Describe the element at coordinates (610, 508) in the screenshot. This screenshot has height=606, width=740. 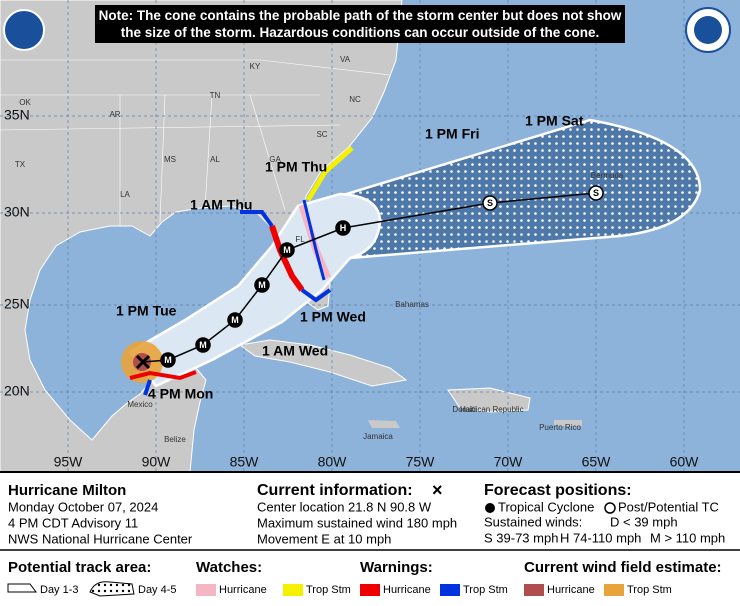
I see `ptc-symbol` at that location.